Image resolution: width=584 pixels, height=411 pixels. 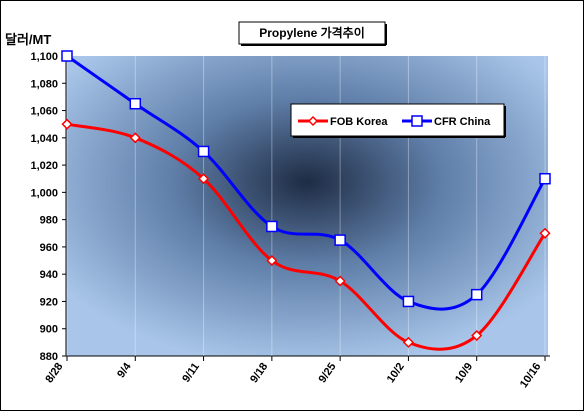 What do you see at coordinates (49, 330) in the screenshot?
I see `y-tick-label: 900` at bounding box center [49, 330].